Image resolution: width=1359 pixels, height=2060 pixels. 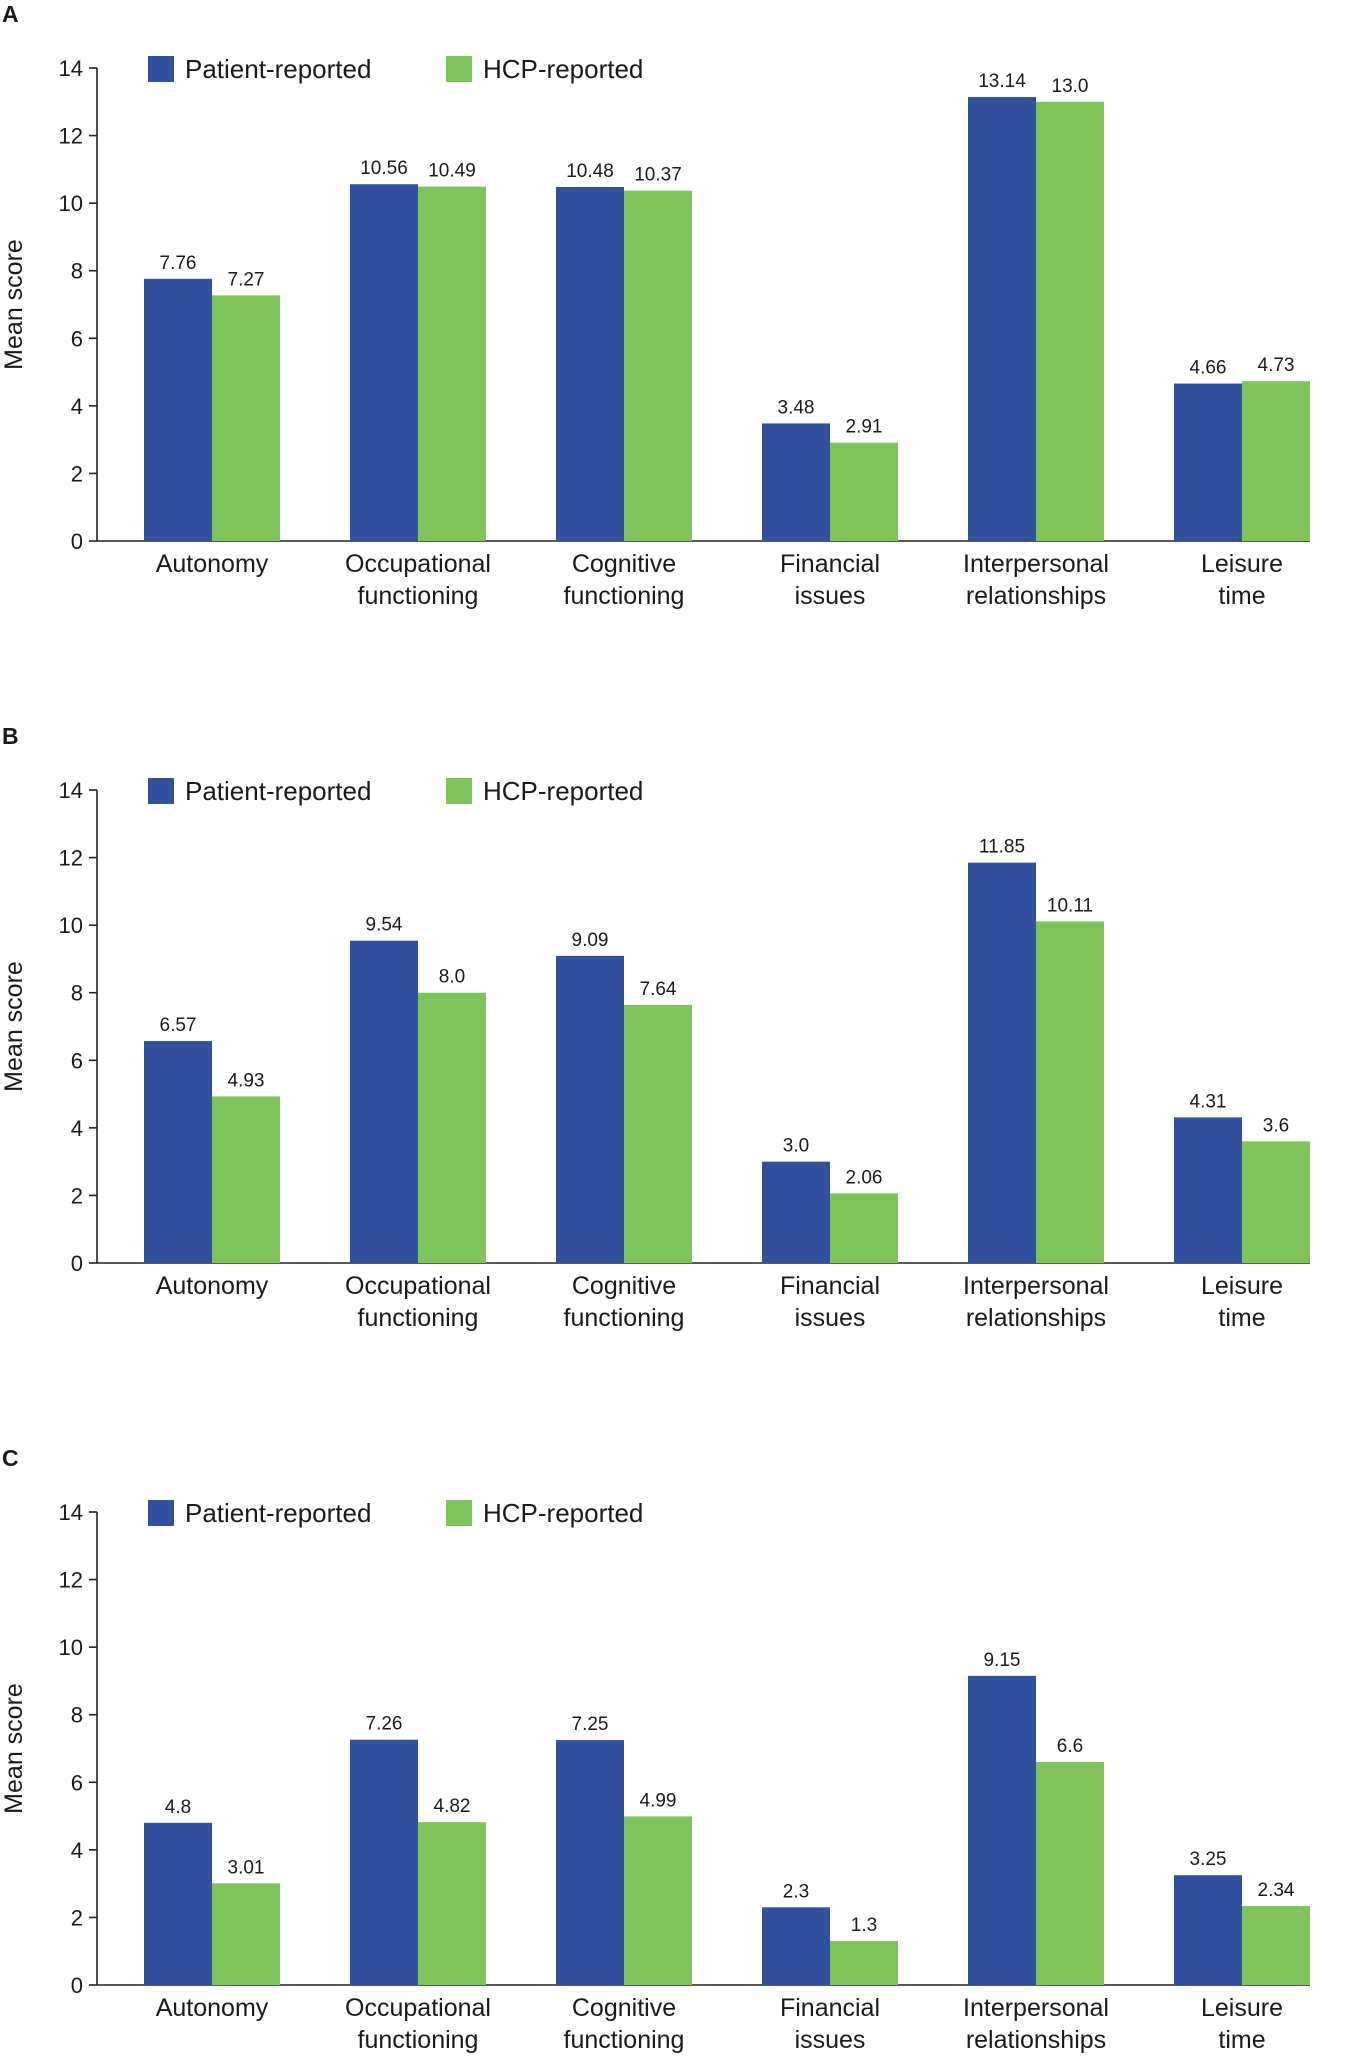 What do you see at coordinates (1070, 86) in the screenshot?
I see `data-label-hcp: 13.0` at bounding box center [1070, 86].